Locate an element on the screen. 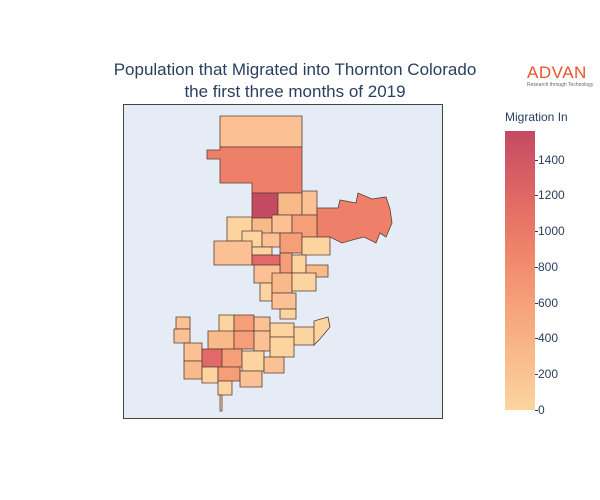 This screenshot has width=600, height=500. logo-tagline: Research through Technology is located at coordinates (560, 85).